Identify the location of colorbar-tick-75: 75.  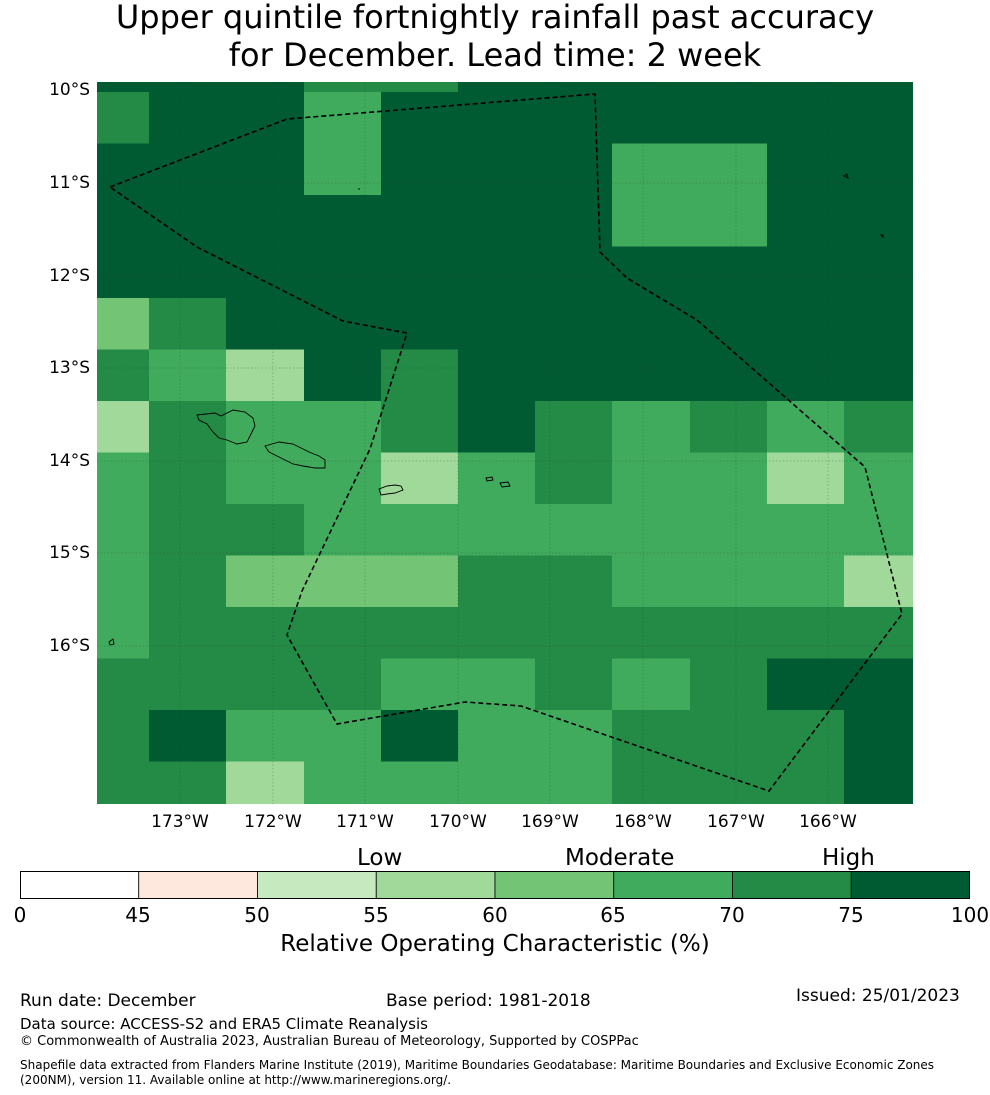
(851, 915).